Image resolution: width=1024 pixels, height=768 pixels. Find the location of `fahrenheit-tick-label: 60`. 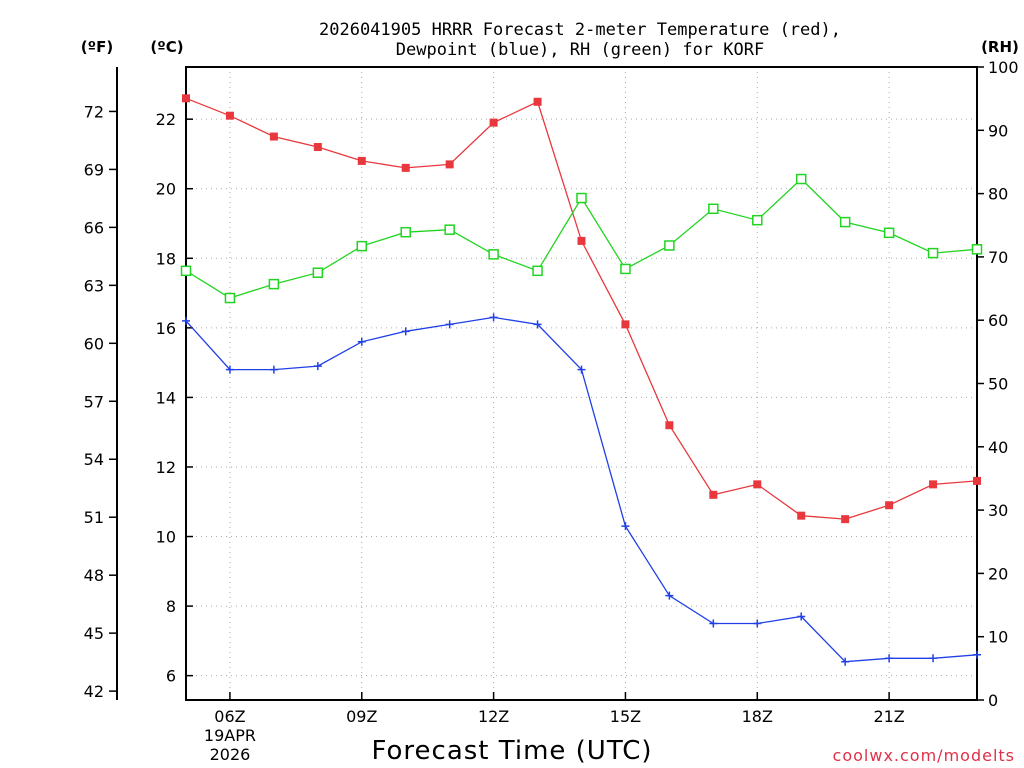

fahrenheit-tick-label: 60 is located at coordinates (94, 343).